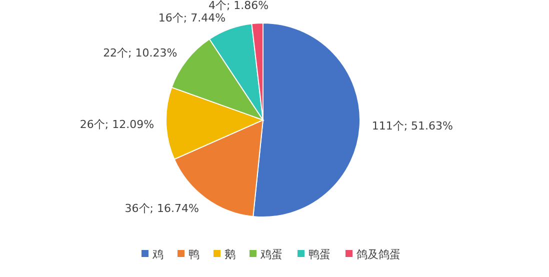 This screenshot has width=549, height=277. Describe the element at coordinates (271, 254) in the screenshot. I see `legend-label: 鸡蛋` at that location.